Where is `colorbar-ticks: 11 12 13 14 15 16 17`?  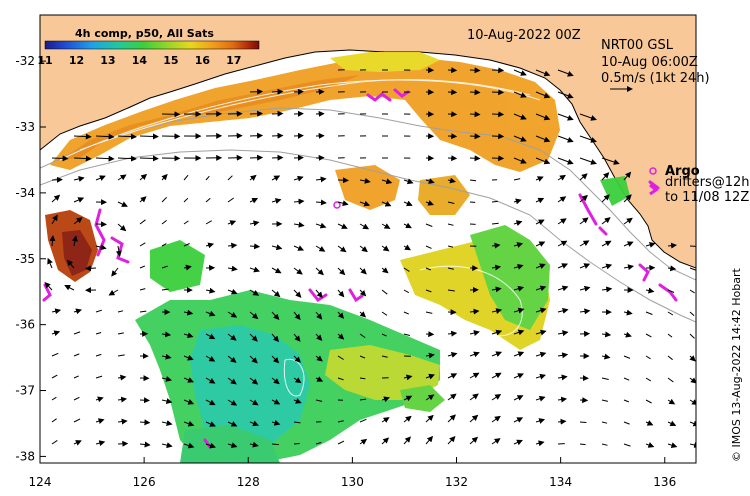
colorbar-ticks: 11 12 13 14 15 16 17 is located at coordinates (139, 60).